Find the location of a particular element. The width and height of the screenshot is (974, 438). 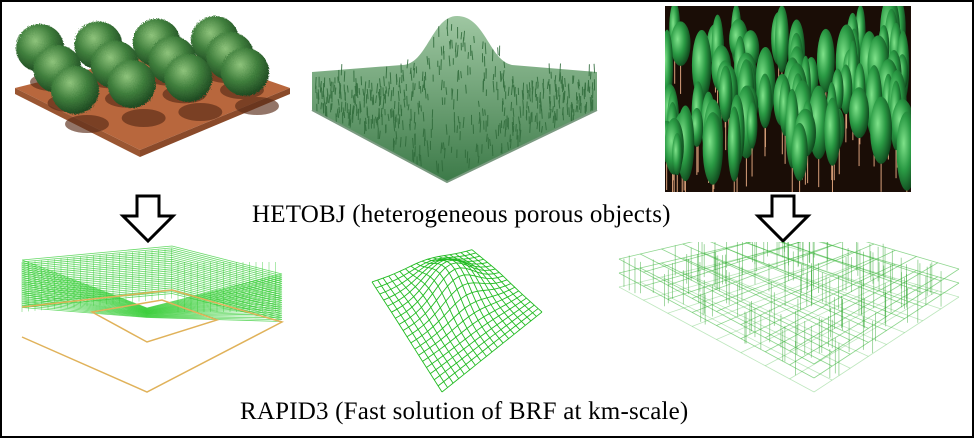

shrub-canopy-wireframe is located at coordinates (153, 319).